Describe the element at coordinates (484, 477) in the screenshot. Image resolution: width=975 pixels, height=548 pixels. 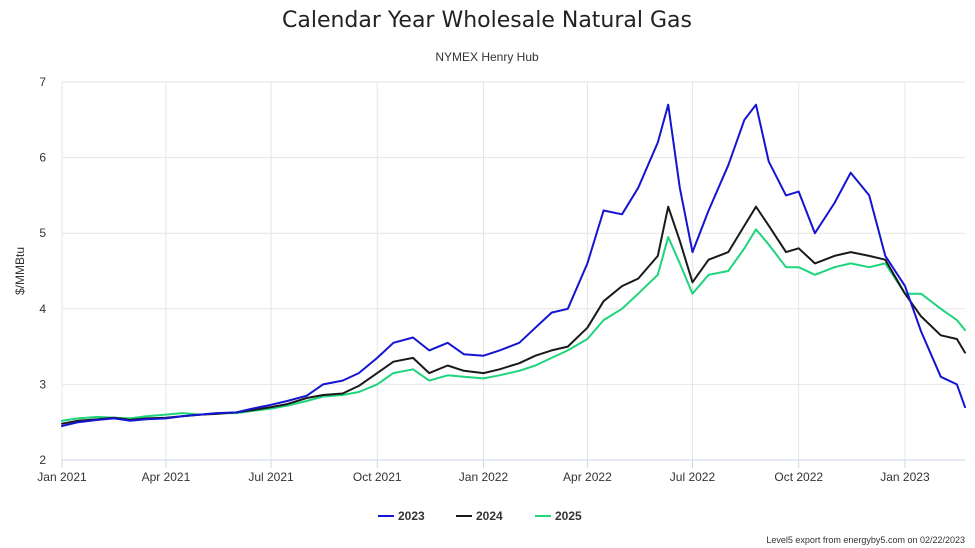
I see `x-tick-label: Jan 2022` at that location.